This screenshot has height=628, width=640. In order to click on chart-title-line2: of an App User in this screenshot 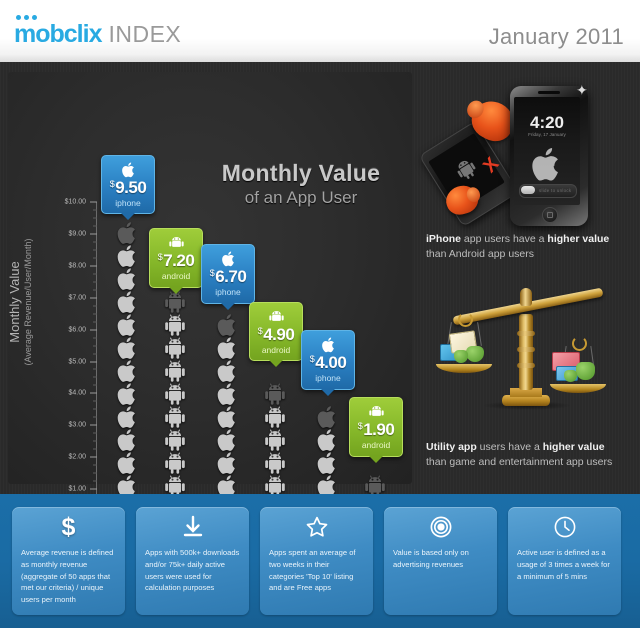, I will do `click(301, 197)`.